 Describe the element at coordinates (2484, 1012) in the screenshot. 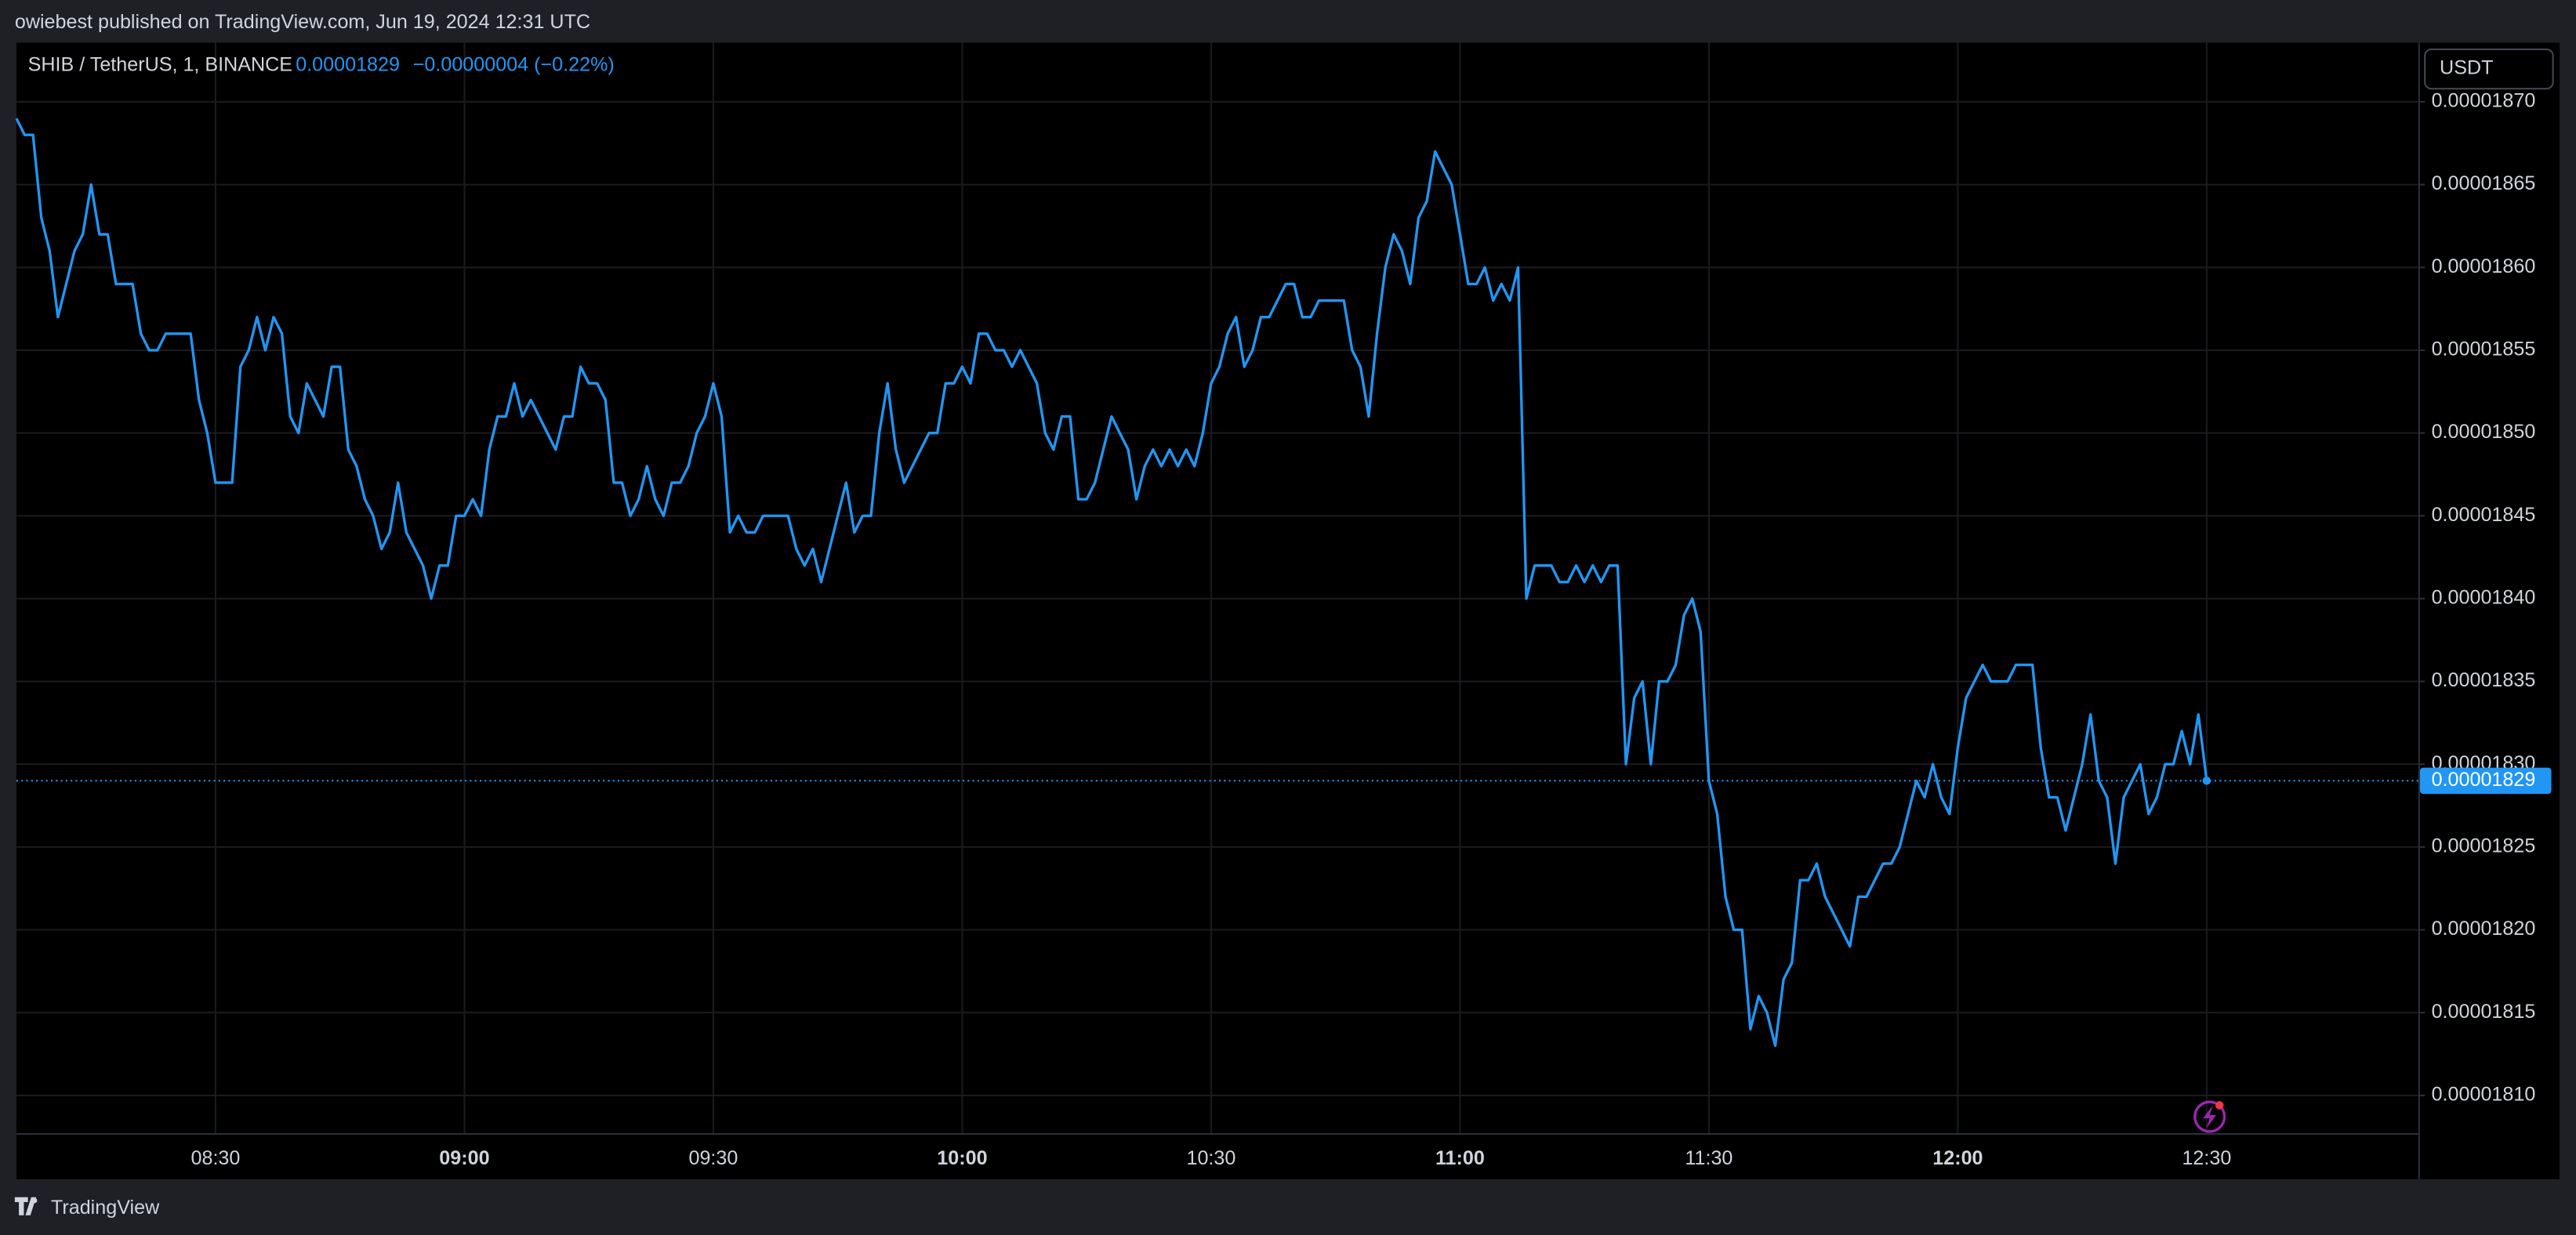

I see `y-tick-label: 0.00001815` at that location.